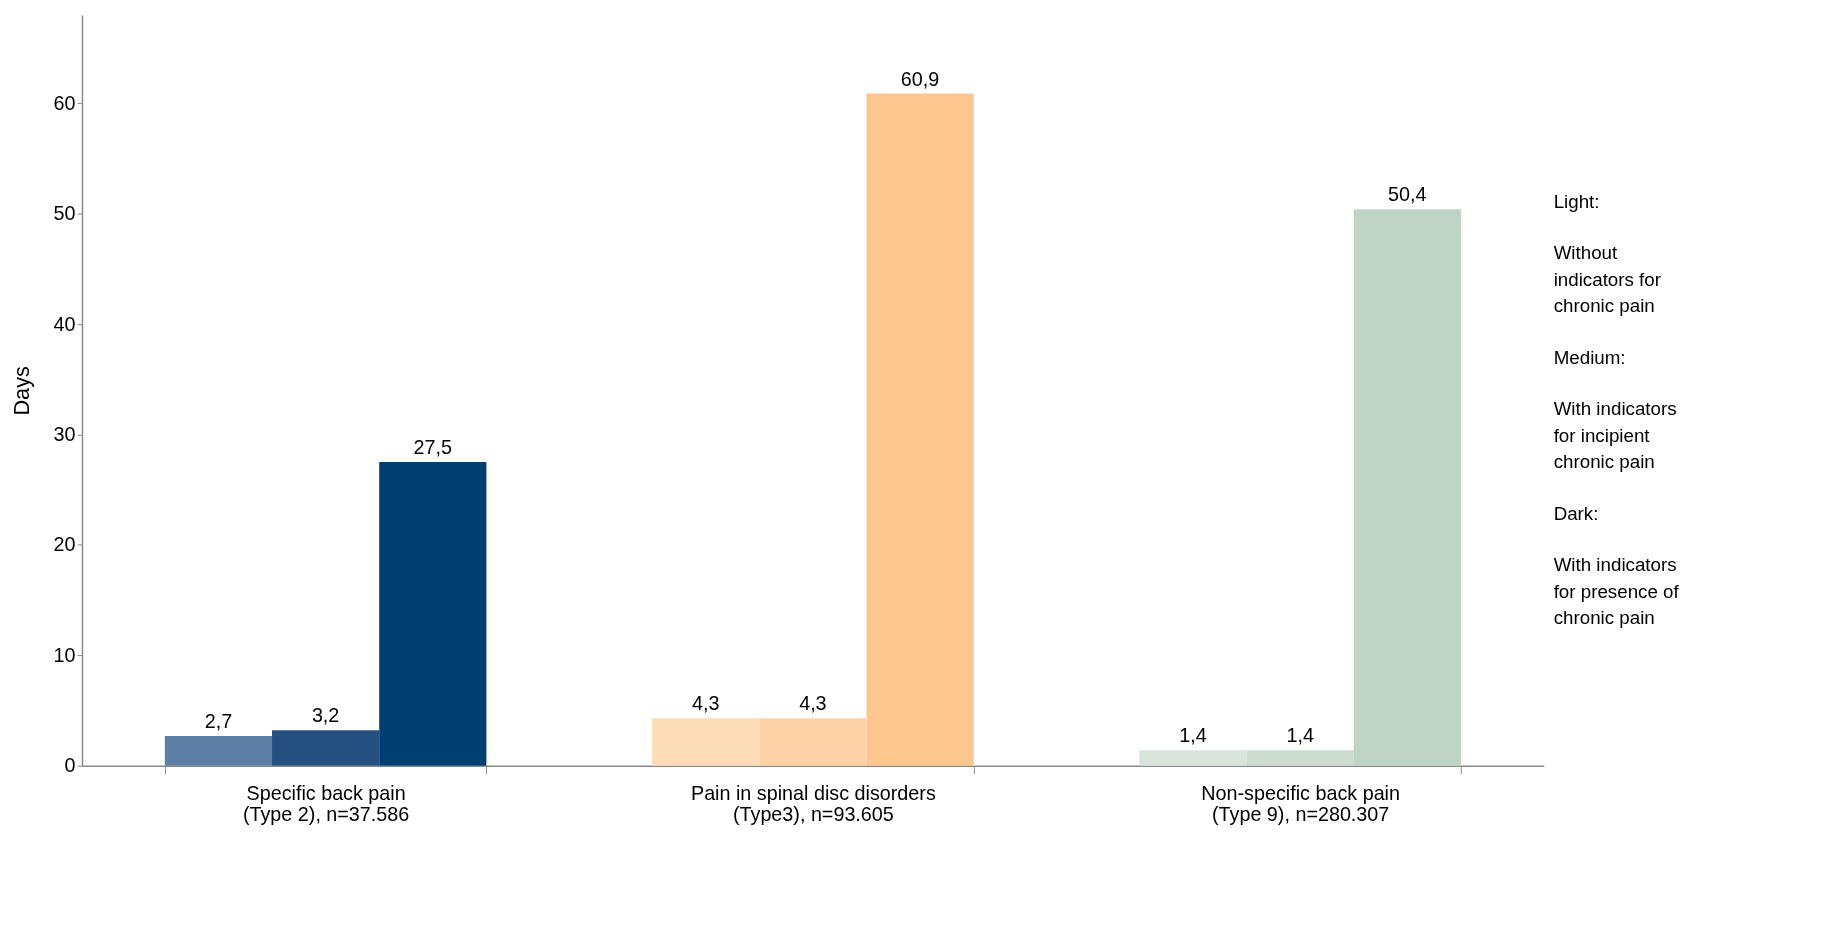 The height and width of the screenshot is (933, 1847). What do you see at coordinates (326, 803) in the screenshot?
I see `x-tick-label: Specific back pain (Type 2), n=37.586` at bounding box center [326, 803].